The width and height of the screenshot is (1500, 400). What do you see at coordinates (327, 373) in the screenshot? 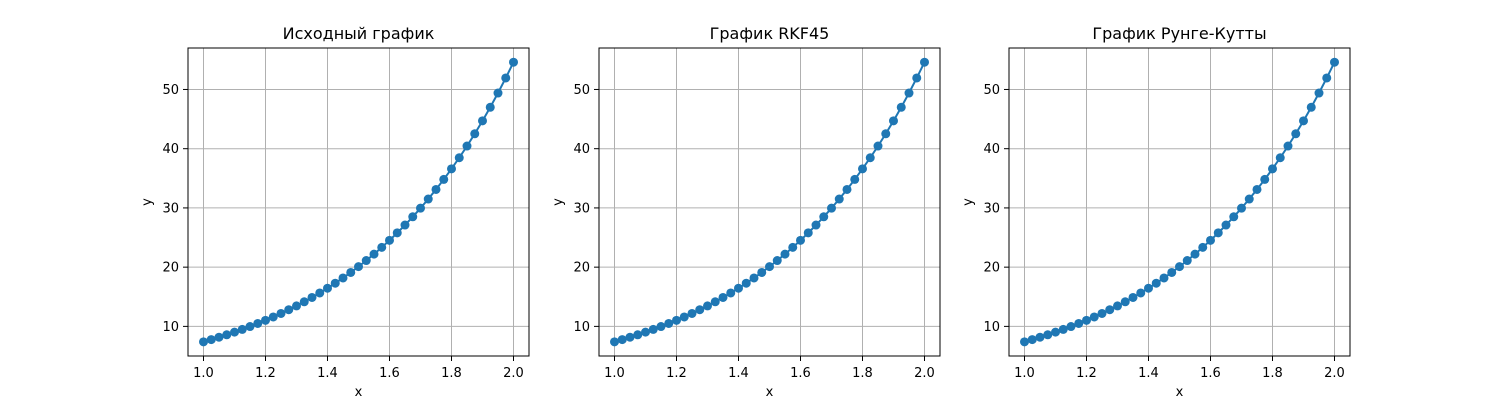
I see `x-tick-label: 1.4` at bounding box center [327, 373].